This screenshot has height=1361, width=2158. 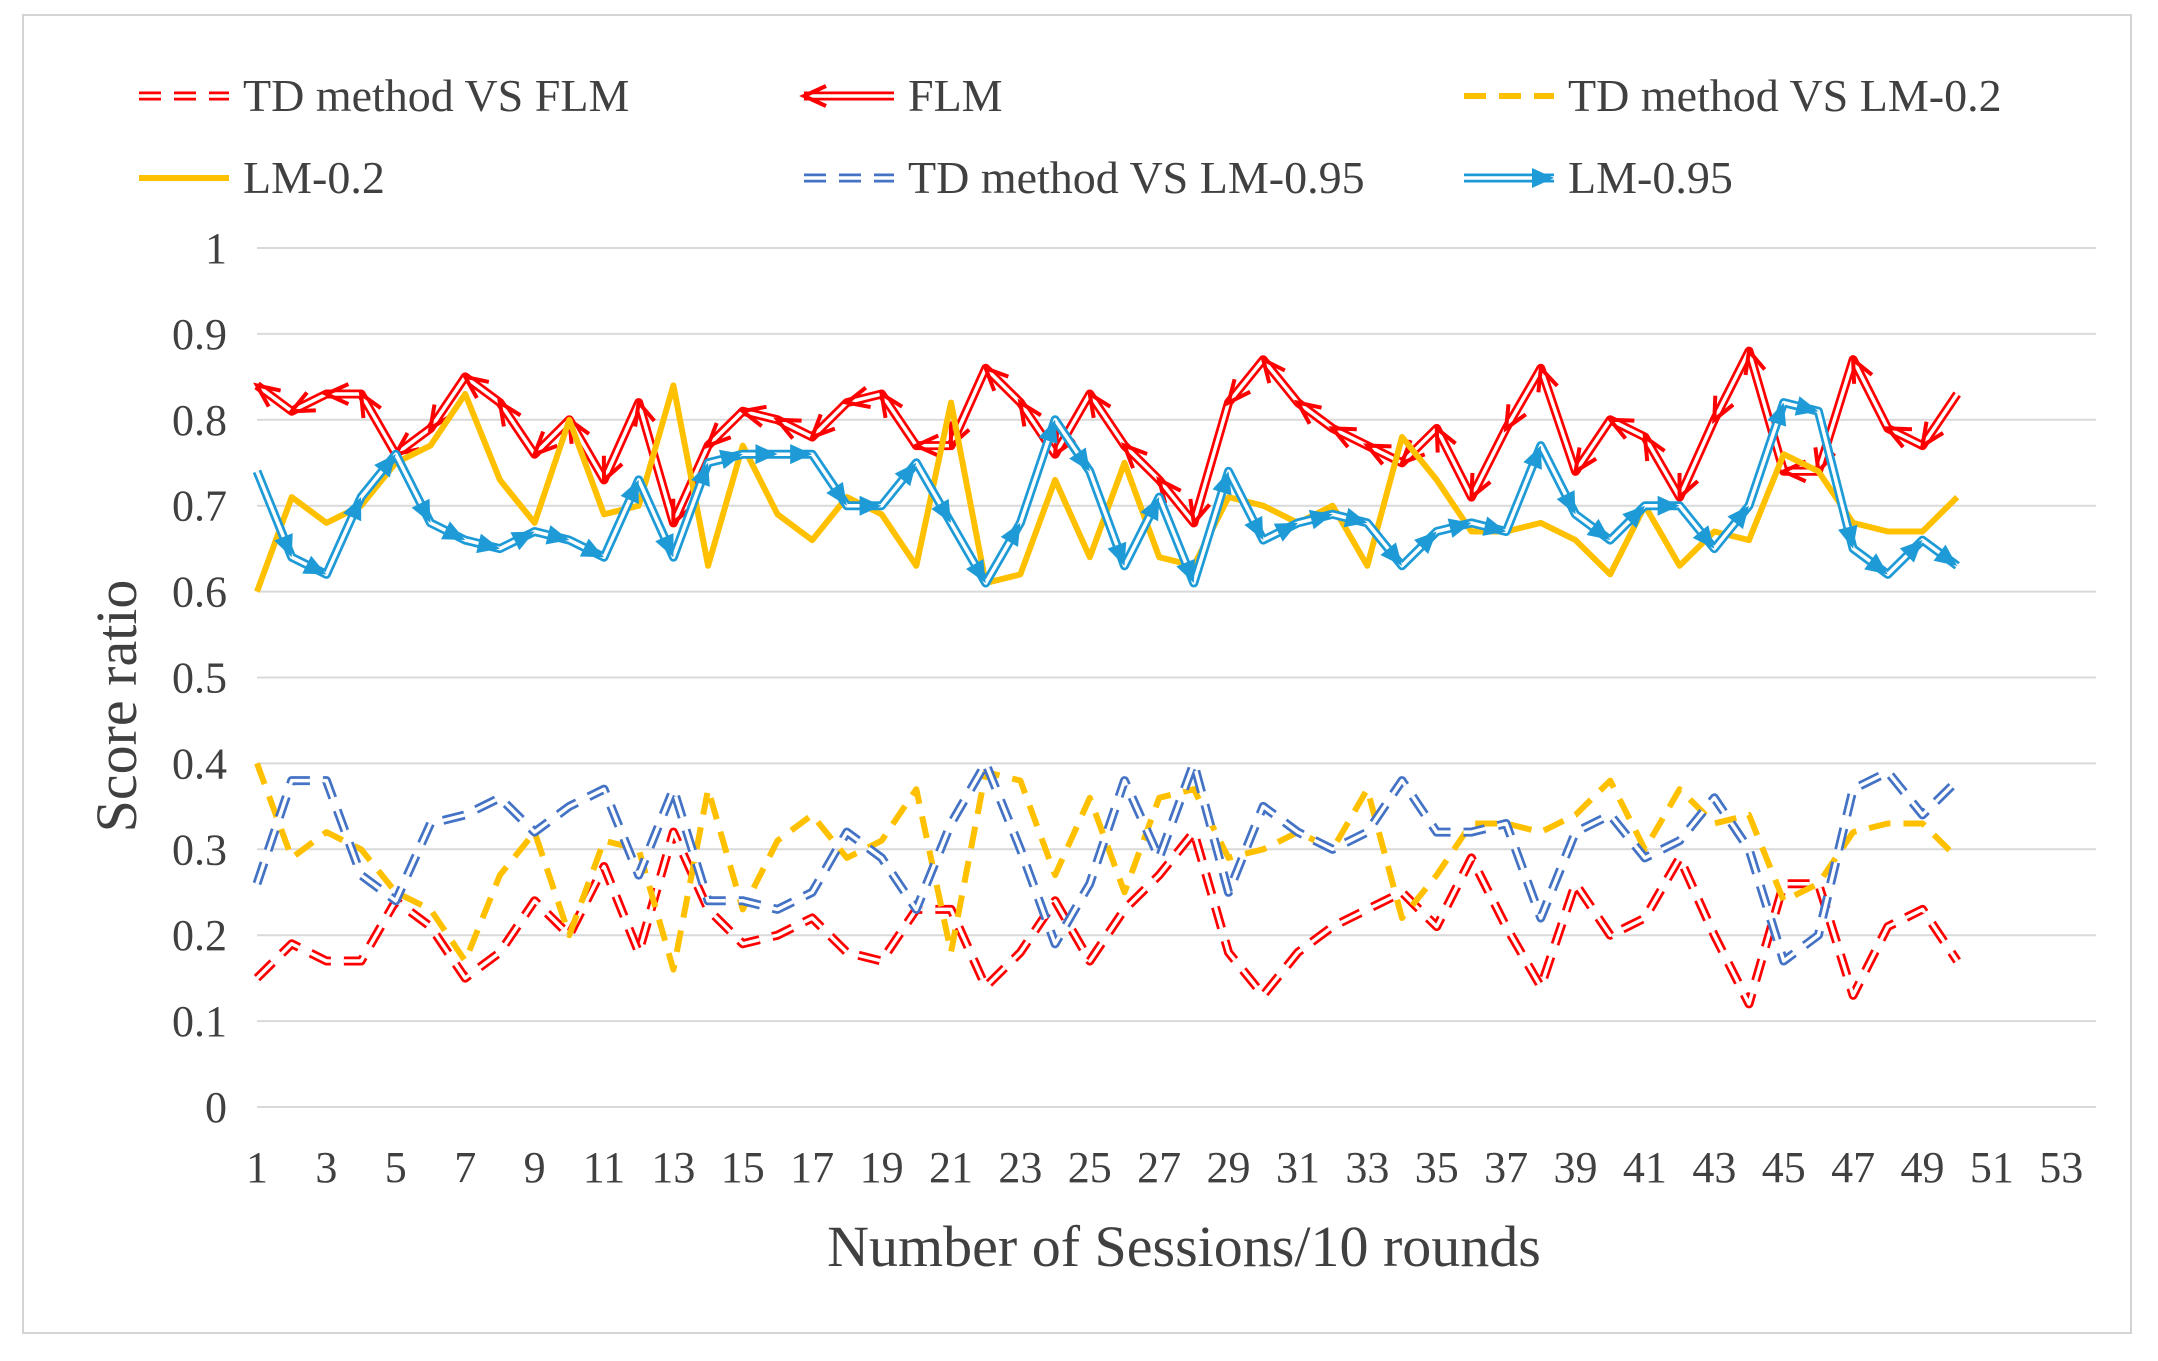 What do you see at coordinates (314, 177) in the screenshot?
I see `legend-label: LM-0.2` at bounding box center [314, 177].